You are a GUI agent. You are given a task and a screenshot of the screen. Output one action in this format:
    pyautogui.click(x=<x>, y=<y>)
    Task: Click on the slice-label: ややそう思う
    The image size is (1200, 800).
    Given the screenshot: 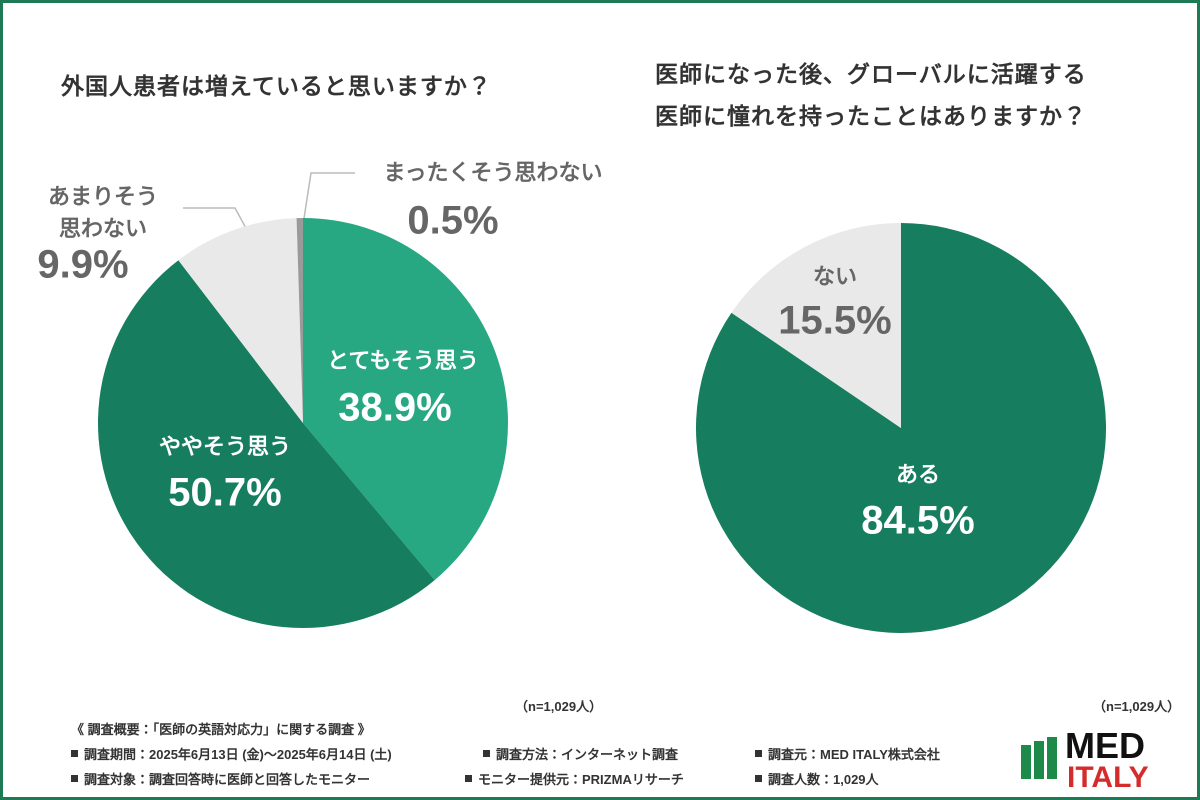 What is the action you would take?
    pyautogui.click(x=225, y=446)
    